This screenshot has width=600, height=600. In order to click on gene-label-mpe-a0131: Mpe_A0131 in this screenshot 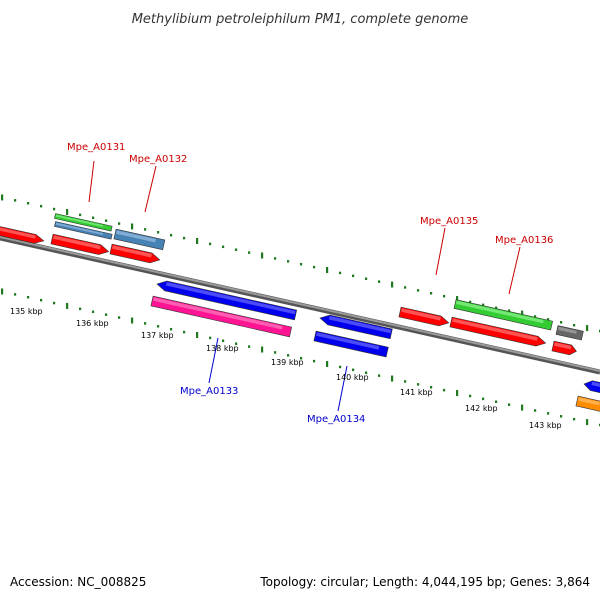, I will do `click(96, 147)`.